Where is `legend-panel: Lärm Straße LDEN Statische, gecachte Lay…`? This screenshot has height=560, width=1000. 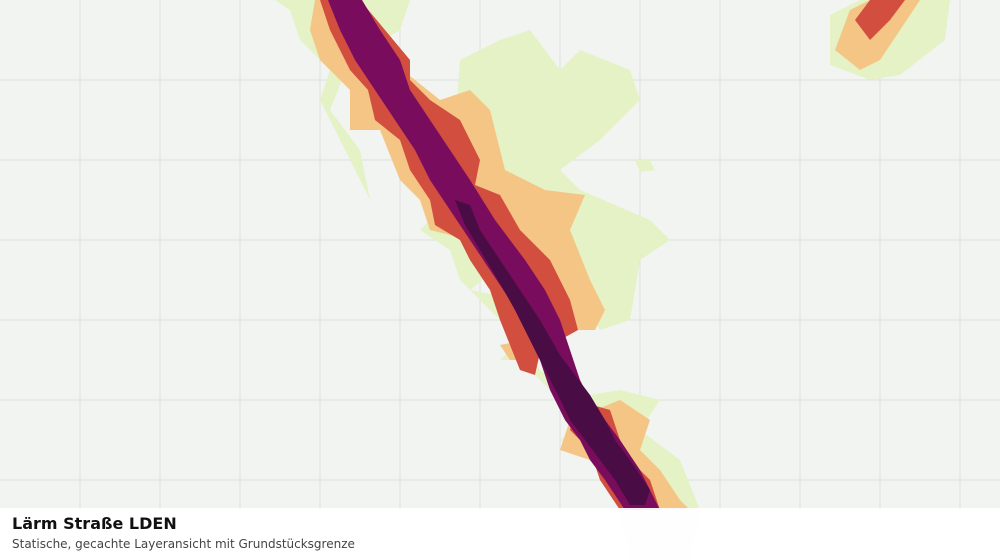
legend-panel: Lärm Straße LDEN Statische, gecachte Lay… is located at coordinates (500, 534).